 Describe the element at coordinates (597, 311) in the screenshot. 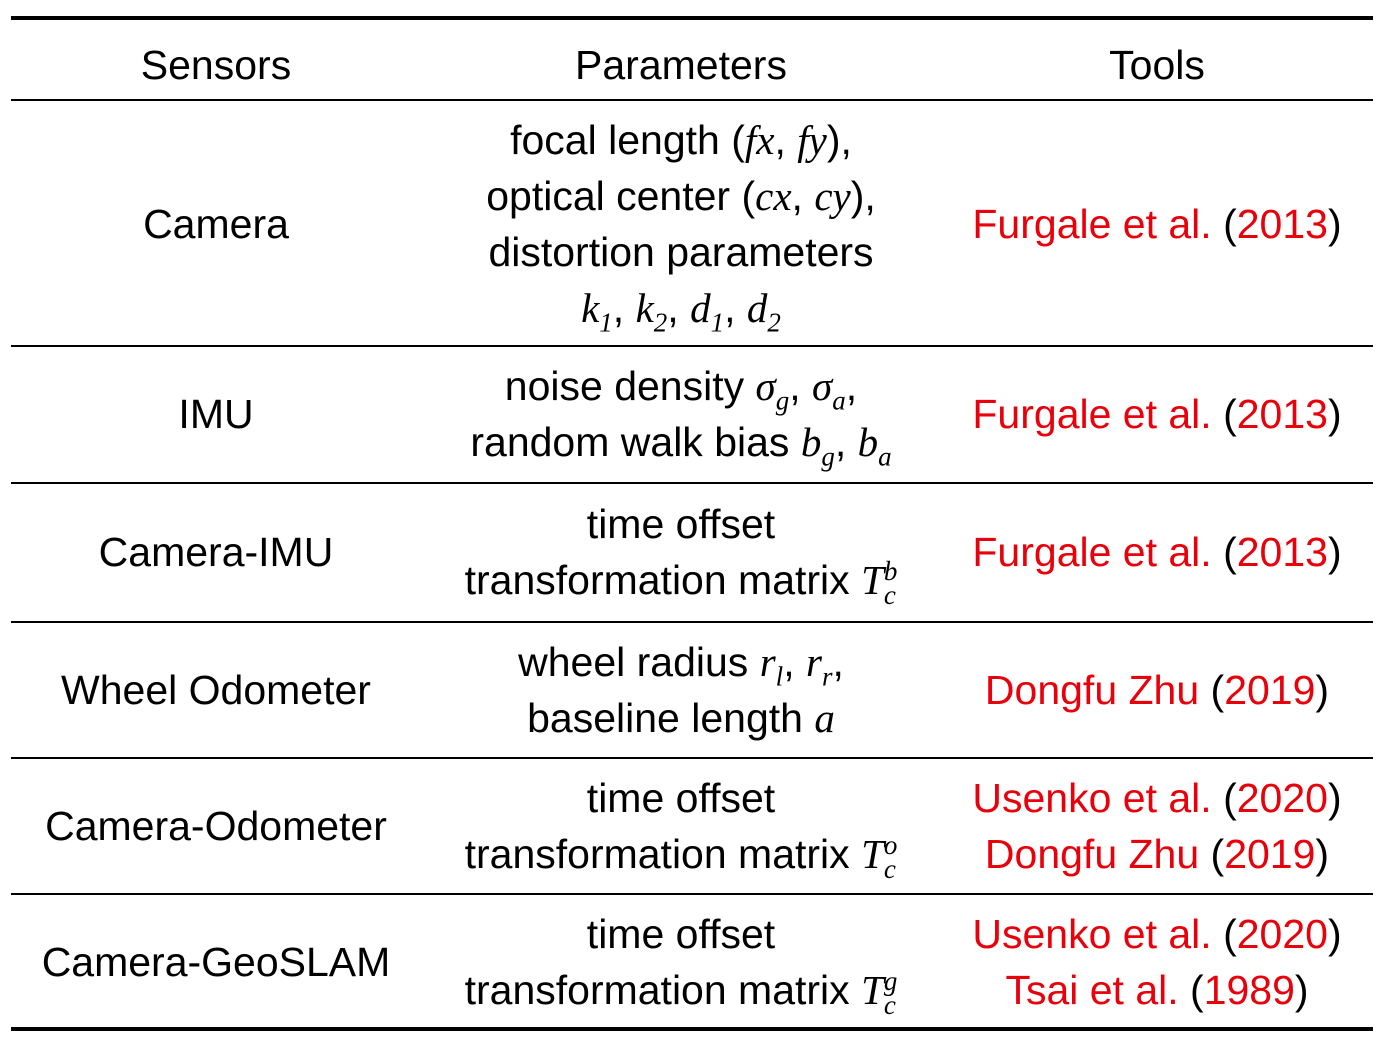

I see `math-k1: k1` at that location.